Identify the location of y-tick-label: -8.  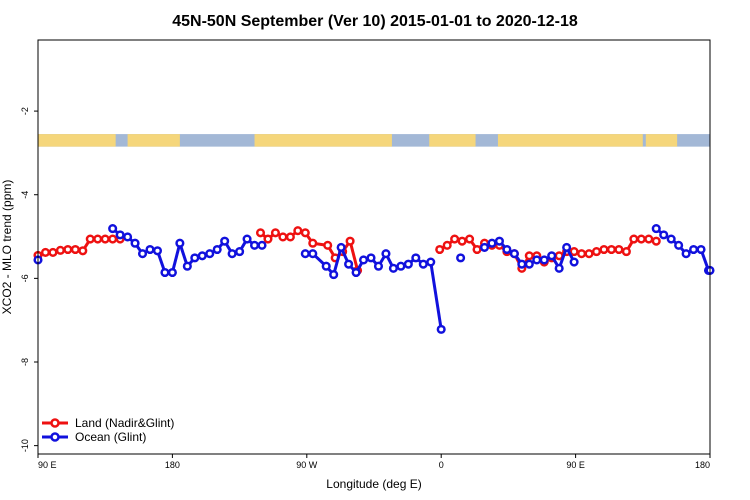
(25, 362).